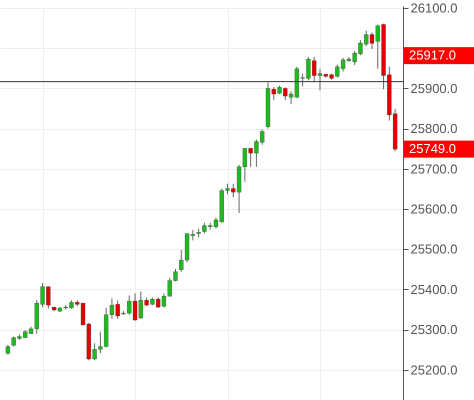 Image resolution: width=474 pixels, height=400 pixels. What do you see at coordinates (434, 249) in the screenshot?
I see `y-tick-label: 25500.0` at bounding box center [434, 249].